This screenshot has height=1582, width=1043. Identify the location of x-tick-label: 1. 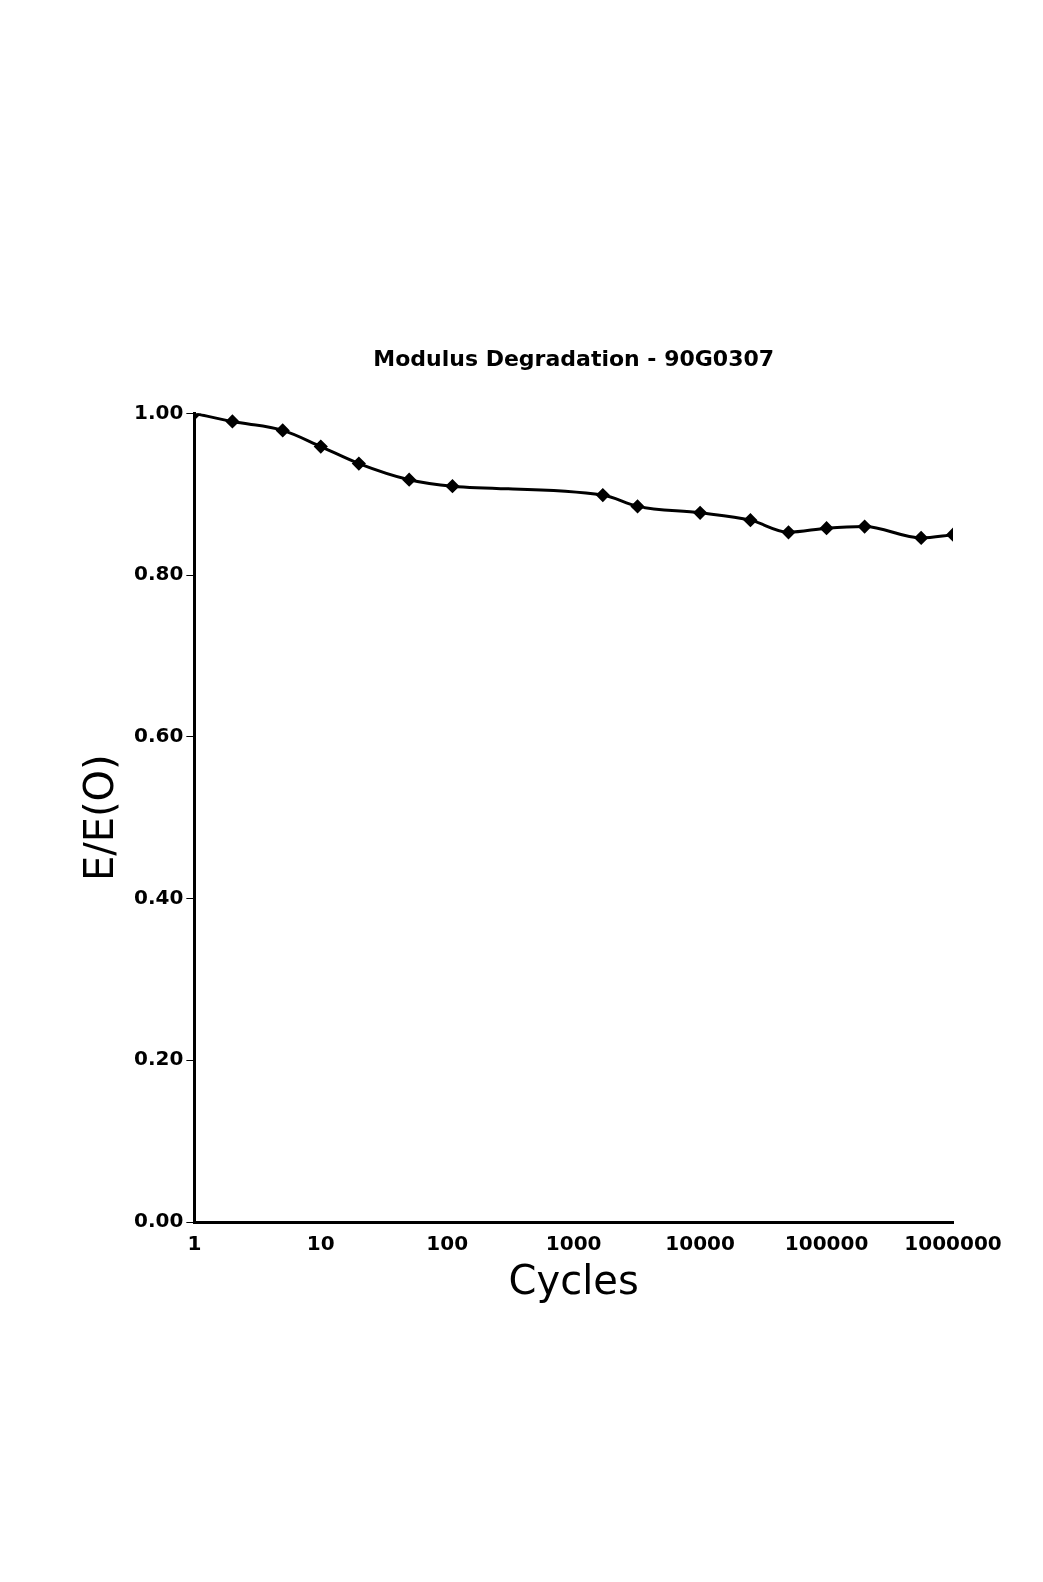
(194, 1243).